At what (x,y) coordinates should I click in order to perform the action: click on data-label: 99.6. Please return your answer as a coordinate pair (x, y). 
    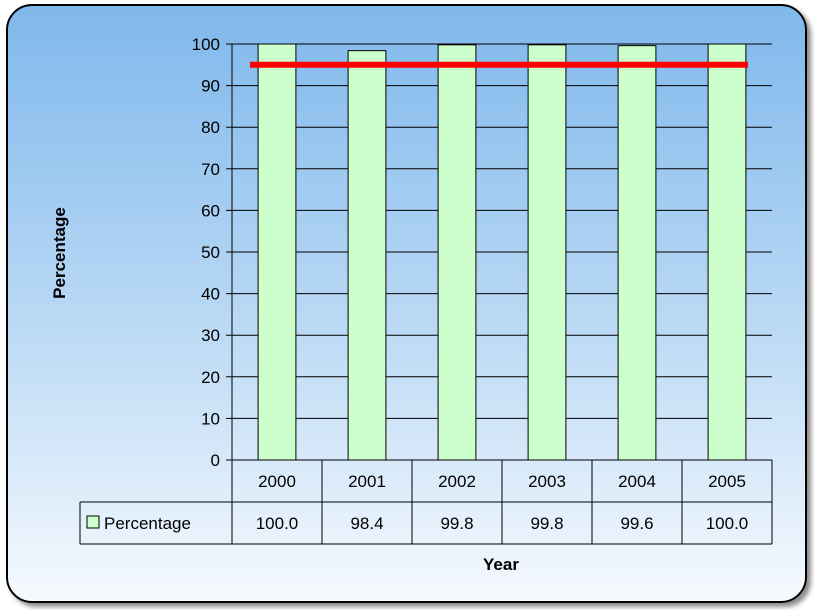
    Looking at the image, I should click on (636, 523).